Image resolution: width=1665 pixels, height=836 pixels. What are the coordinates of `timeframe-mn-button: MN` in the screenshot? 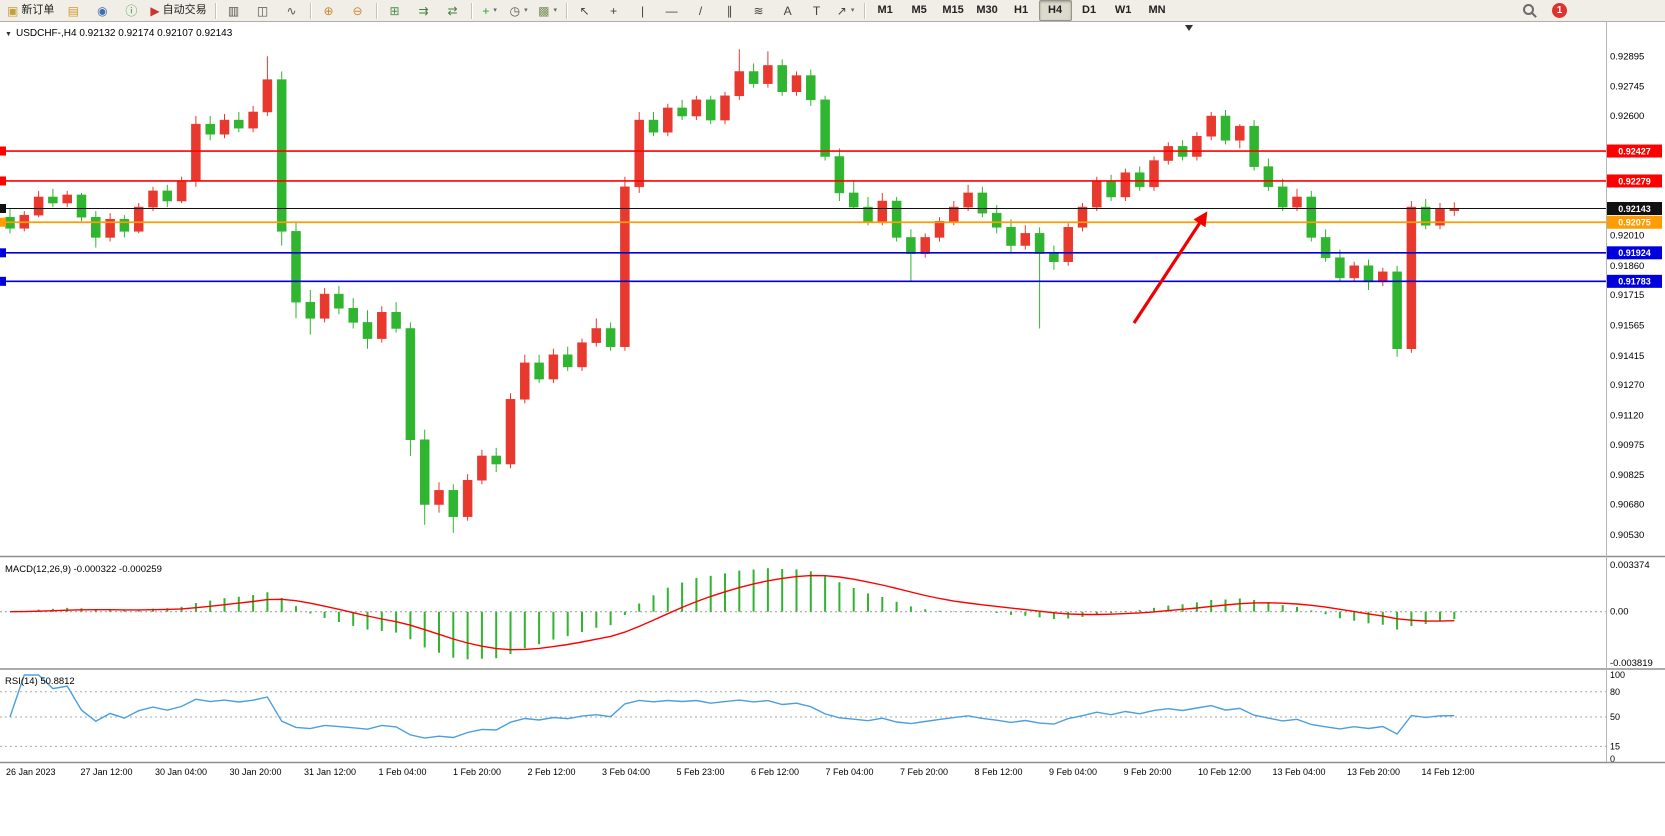 It's located at (1157, 10).